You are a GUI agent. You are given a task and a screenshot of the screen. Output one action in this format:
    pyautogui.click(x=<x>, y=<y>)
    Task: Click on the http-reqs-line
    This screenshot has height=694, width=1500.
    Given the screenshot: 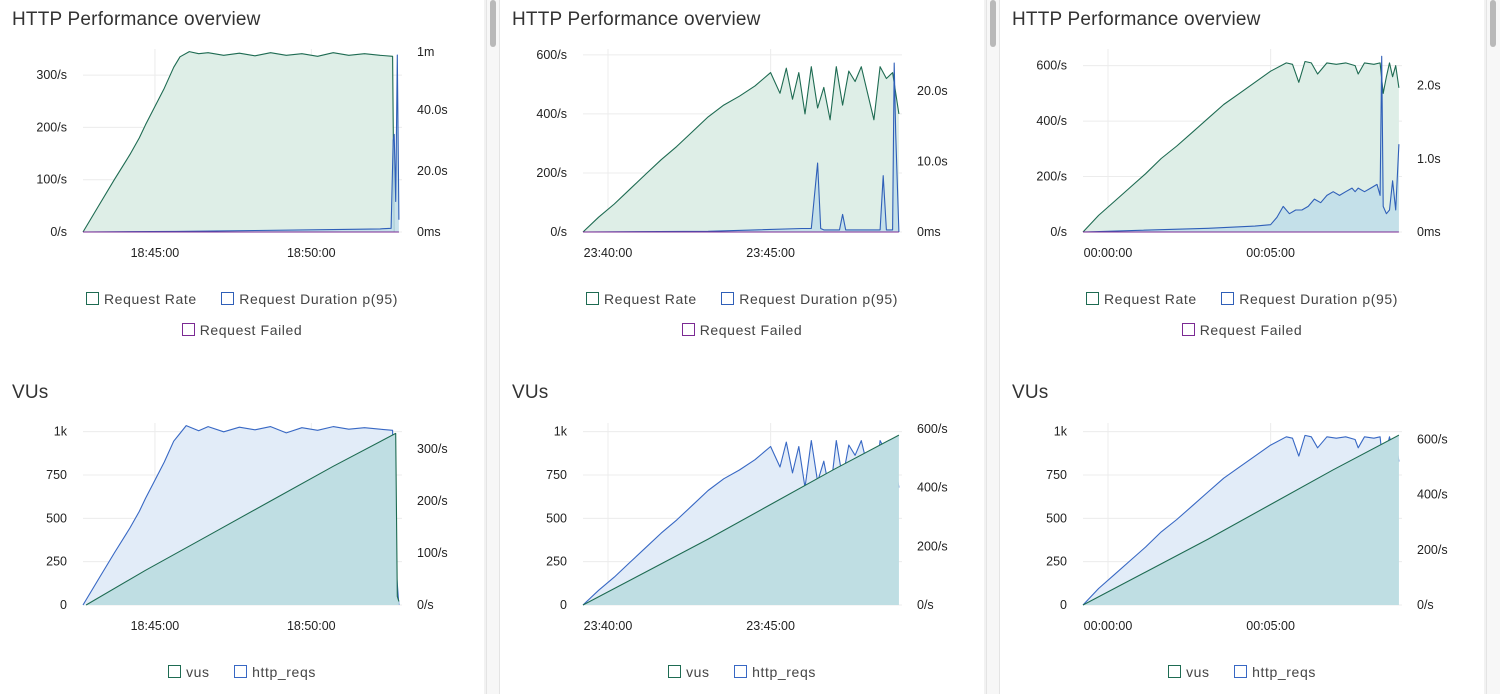 What is the action you would take?
    pyautogui.click(x=241, y=515)
    